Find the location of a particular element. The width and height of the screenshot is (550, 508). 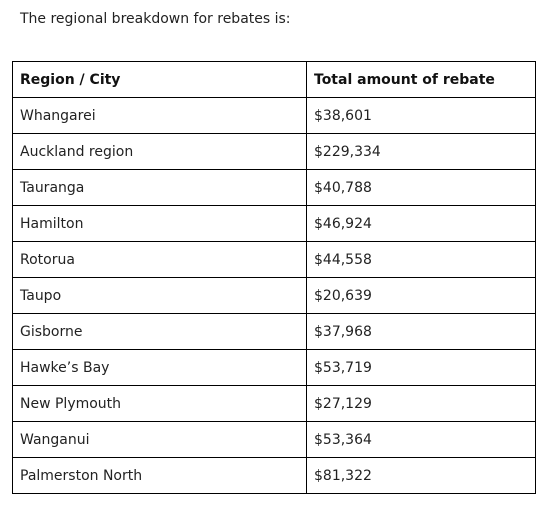

table-row: Hawke’s Bay $53,719 is located at coordinates (274, 367).